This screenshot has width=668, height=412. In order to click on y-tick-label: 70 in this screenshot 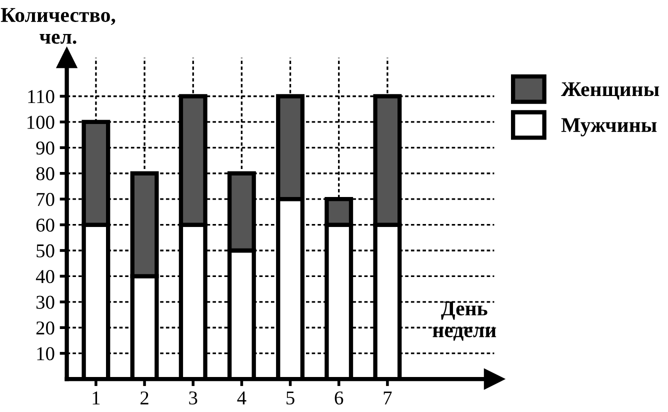, I will do `click(45, 199)`.